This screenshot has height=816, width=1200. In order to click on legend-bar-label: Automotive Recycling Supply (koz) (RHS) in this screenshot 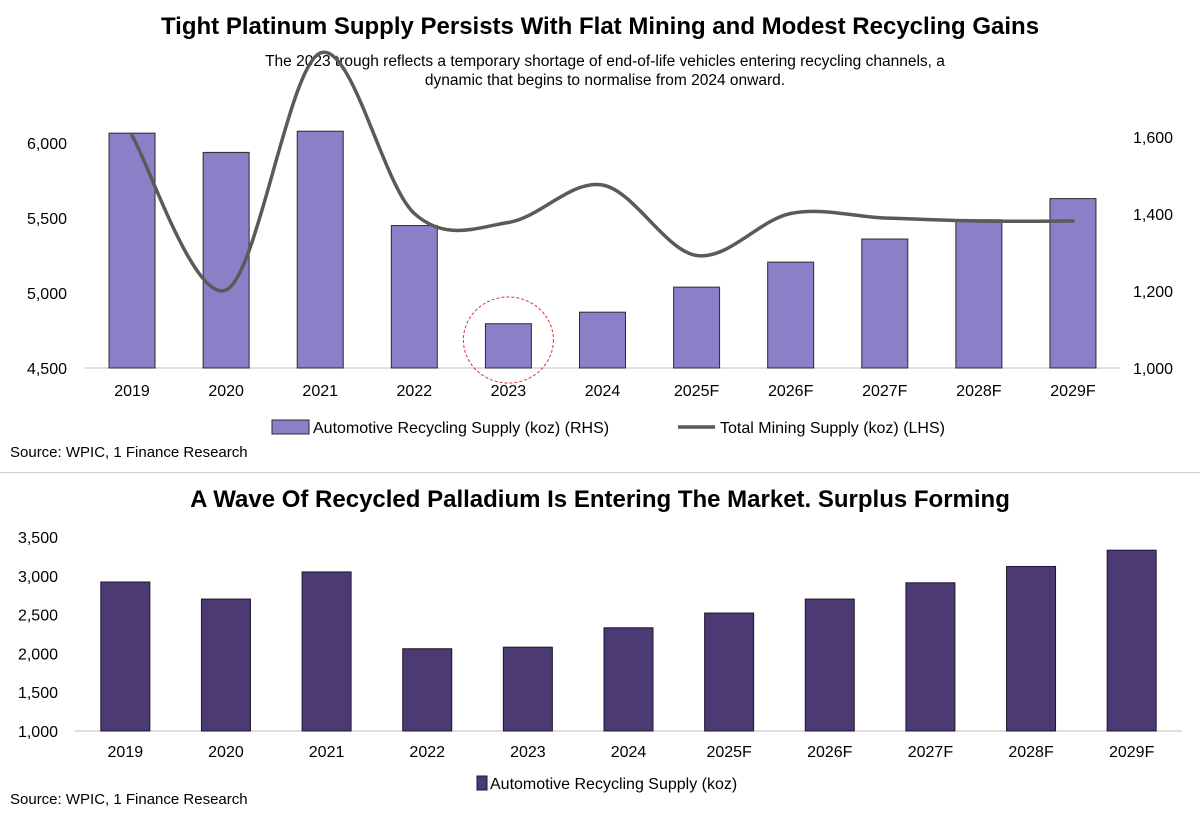, I will do `click(461, 428)`.